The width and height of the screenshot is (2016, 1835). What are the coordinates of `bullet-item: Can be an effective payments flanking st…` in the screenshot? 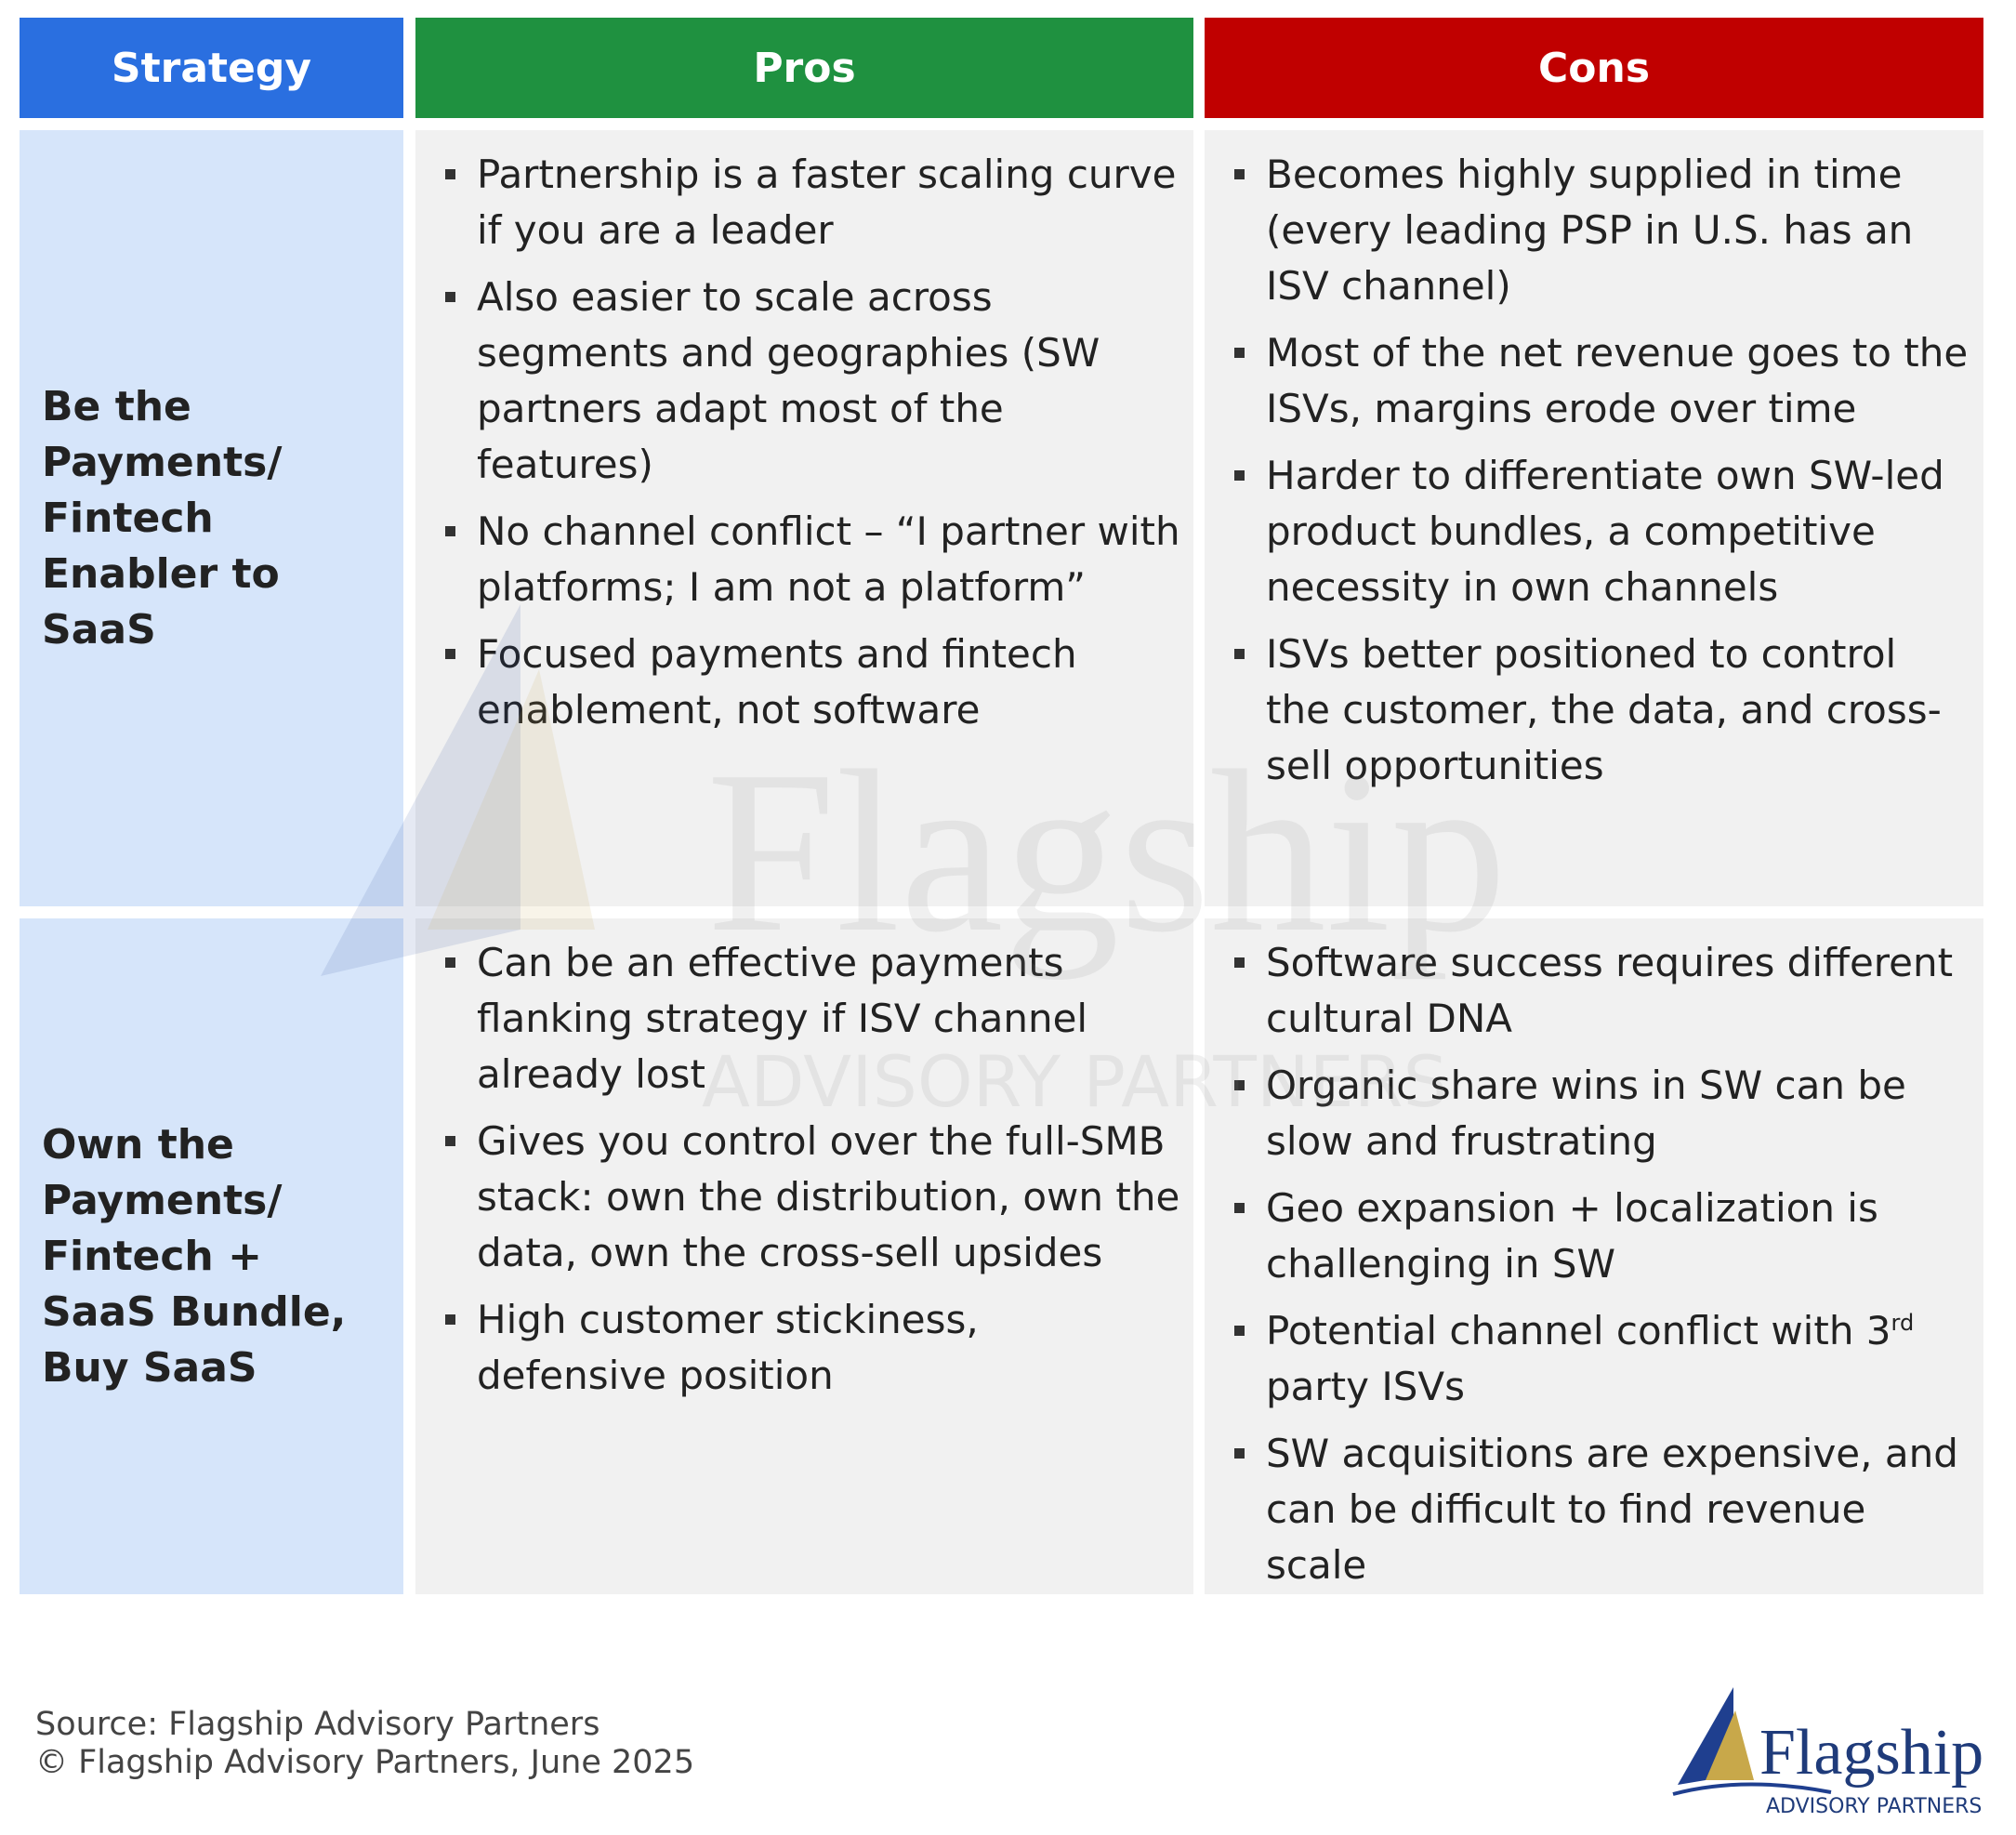 It's located at (812, 1018).